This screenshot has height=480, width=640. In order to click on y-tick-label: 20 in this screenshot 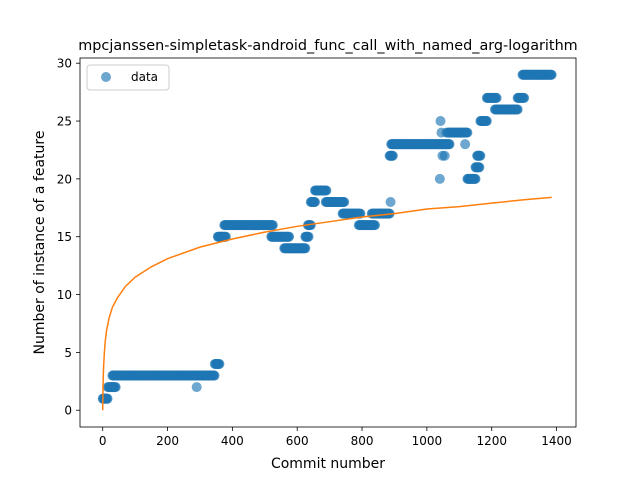, I will do `click(64, 179)`.